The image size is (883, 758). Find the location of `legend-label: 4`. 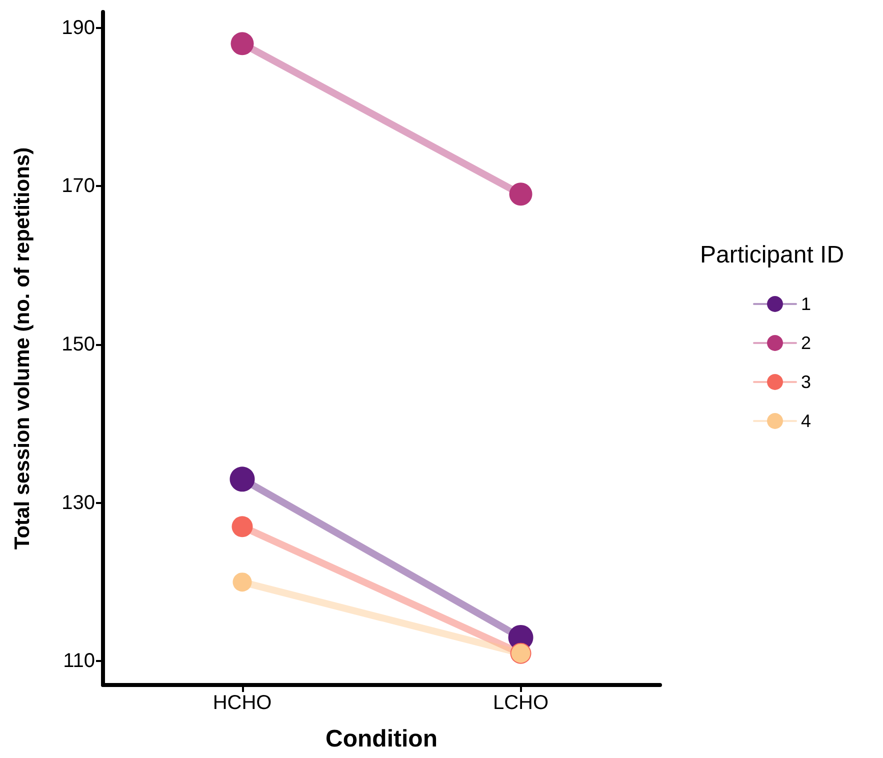

legend-label: 4 is located at coordinates (806, 421).